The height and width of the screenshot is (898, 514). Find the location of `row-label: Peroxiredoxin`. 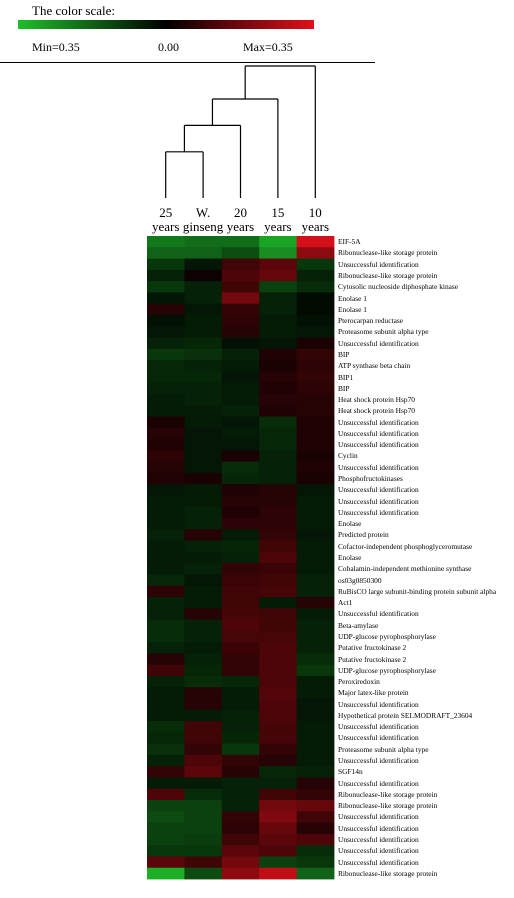

row-label: Peroxiredoxin is located at coordinates (359, 682).